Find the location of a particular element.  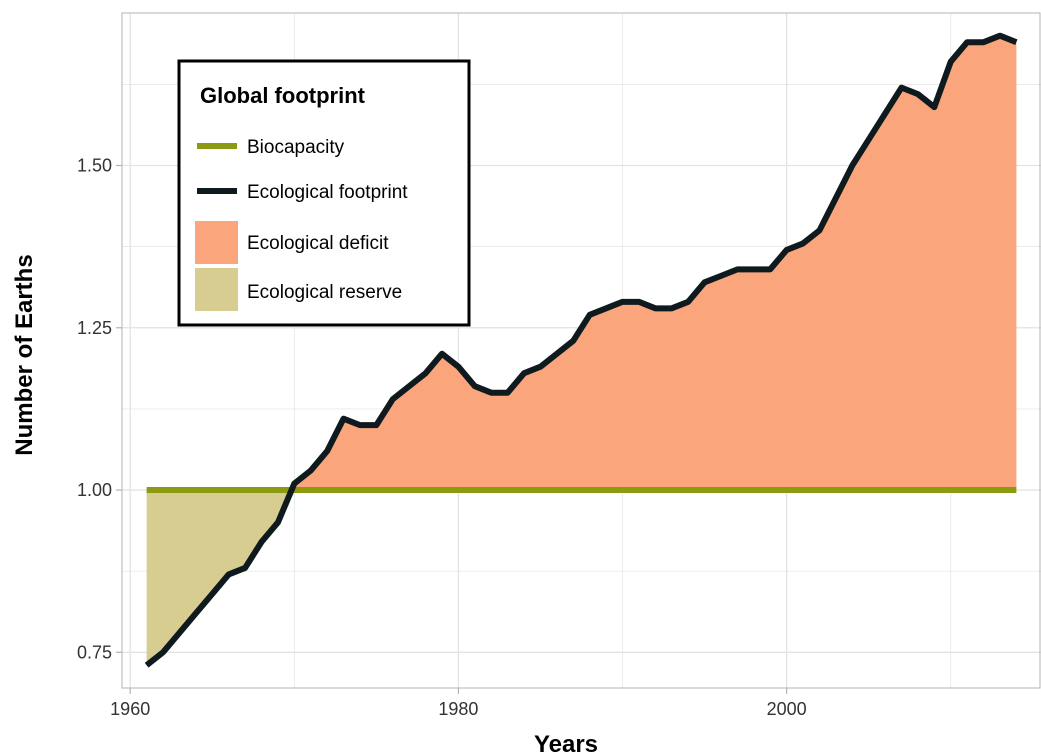

legend-label-ecological-footprint: Ecological footprint is located at coordinates (327, 192).